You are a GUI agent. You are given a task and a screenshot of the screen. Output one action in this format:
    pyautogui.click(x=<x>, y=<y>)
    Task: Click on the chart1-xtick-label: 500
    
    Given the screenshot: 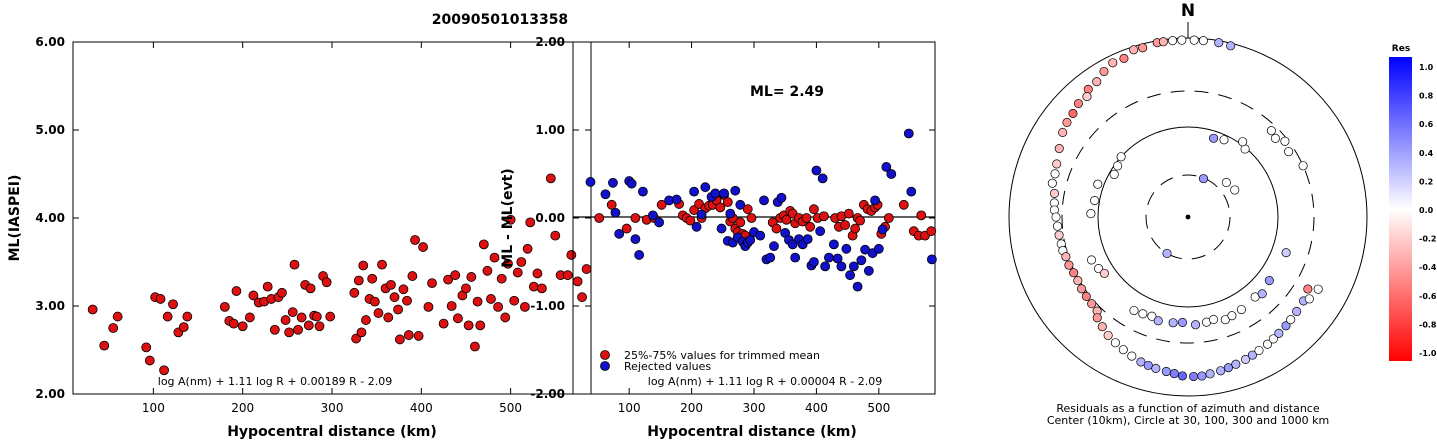 What is the action you would take?
    pyautogui.click(x=510, y=408)
    